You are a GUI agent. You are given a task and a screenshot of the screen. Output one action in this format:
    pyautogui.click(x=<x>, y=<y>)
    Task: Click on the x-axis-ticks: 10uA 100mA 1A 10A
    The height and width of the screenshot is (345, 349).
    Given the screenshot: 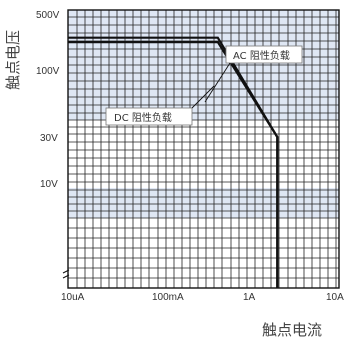 What is the action you would take?
    pyautogui.click(x=202, y=297)
    